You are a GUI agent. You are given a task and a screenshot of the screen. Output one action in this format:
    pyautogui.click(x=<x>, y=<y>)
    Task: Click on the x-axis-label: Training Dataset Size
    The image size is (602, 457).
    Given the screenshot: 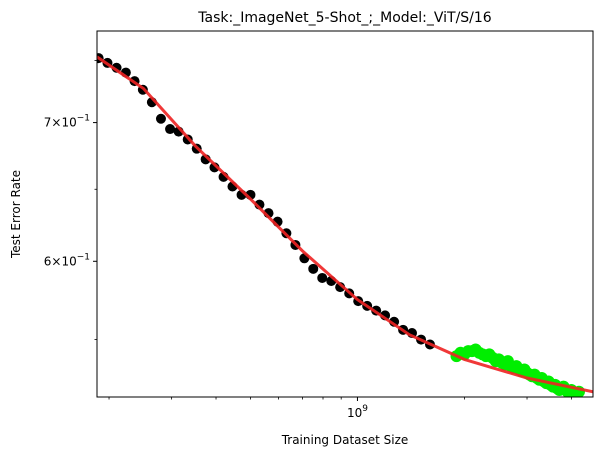 What is the action you would take?
    pyautogui.click(x=345, y=440)
    